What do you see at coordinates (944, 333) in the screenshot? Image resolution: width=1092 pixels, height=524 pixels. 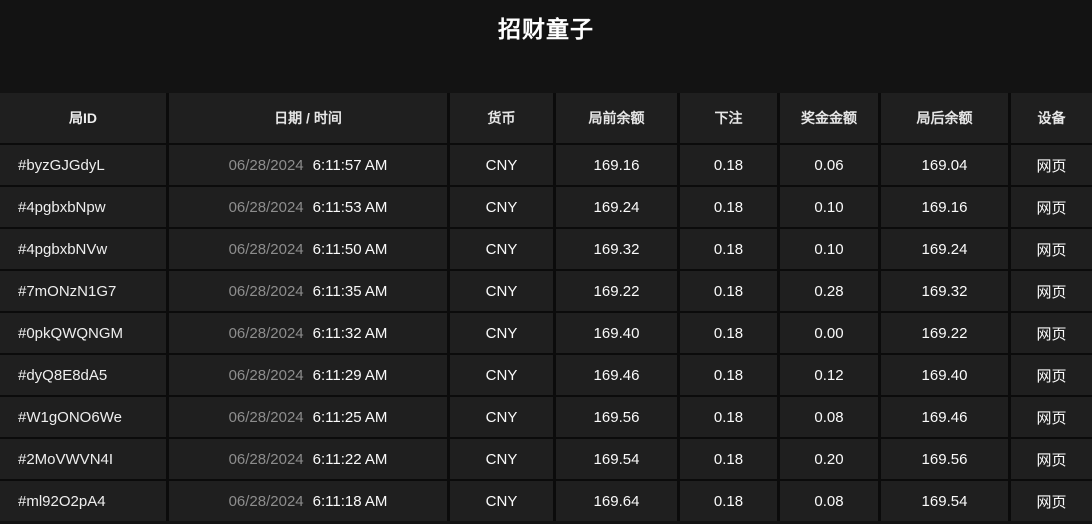 I see `balance-after-cell: 169.22` at bounding box center [944, 333].